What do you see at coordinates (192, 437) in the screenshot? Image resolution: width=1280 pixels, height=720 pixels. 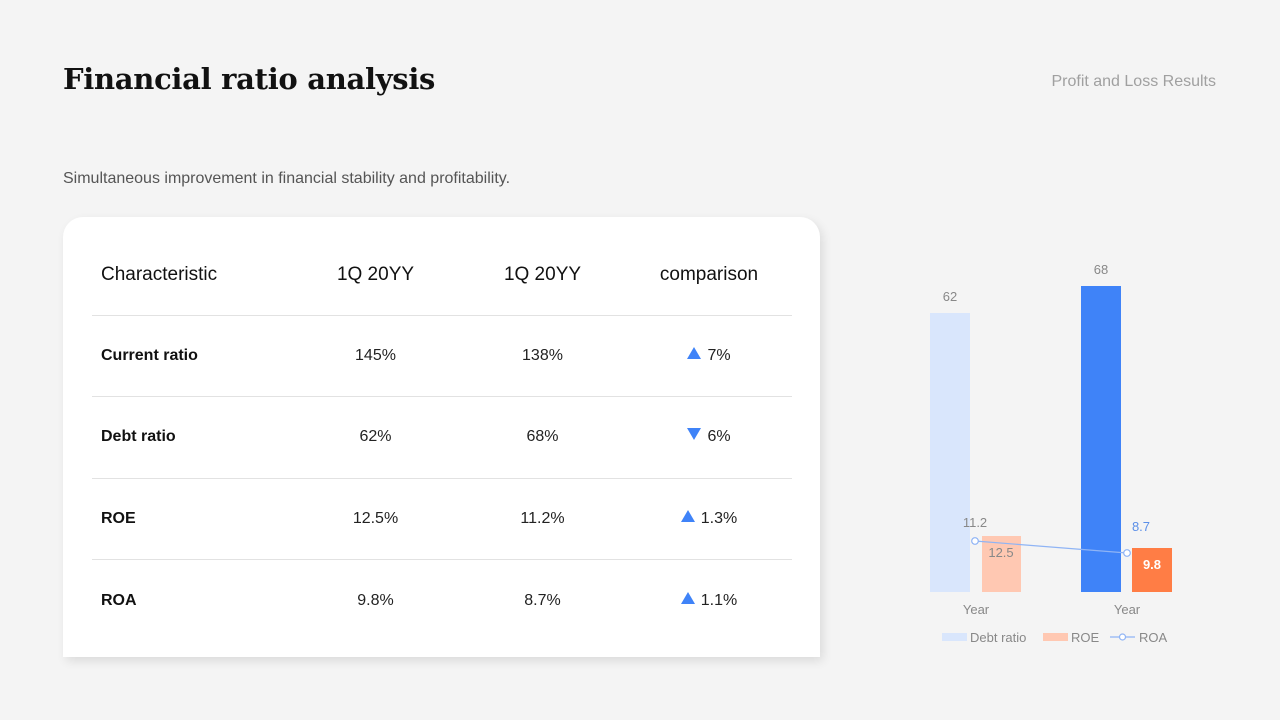 I see `row-label: Debt ratio` at bounding box center [192, 437].